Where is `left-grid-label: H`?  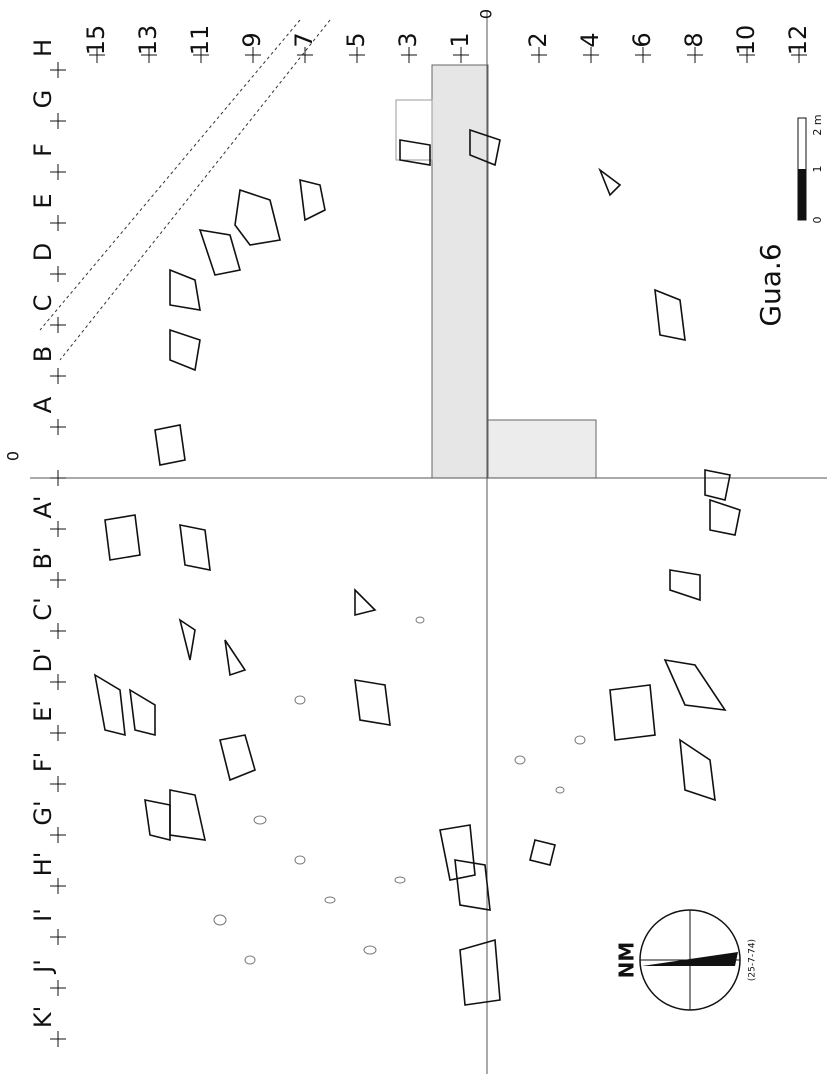 left-grid-label: H is located at coordinates (43, 48).